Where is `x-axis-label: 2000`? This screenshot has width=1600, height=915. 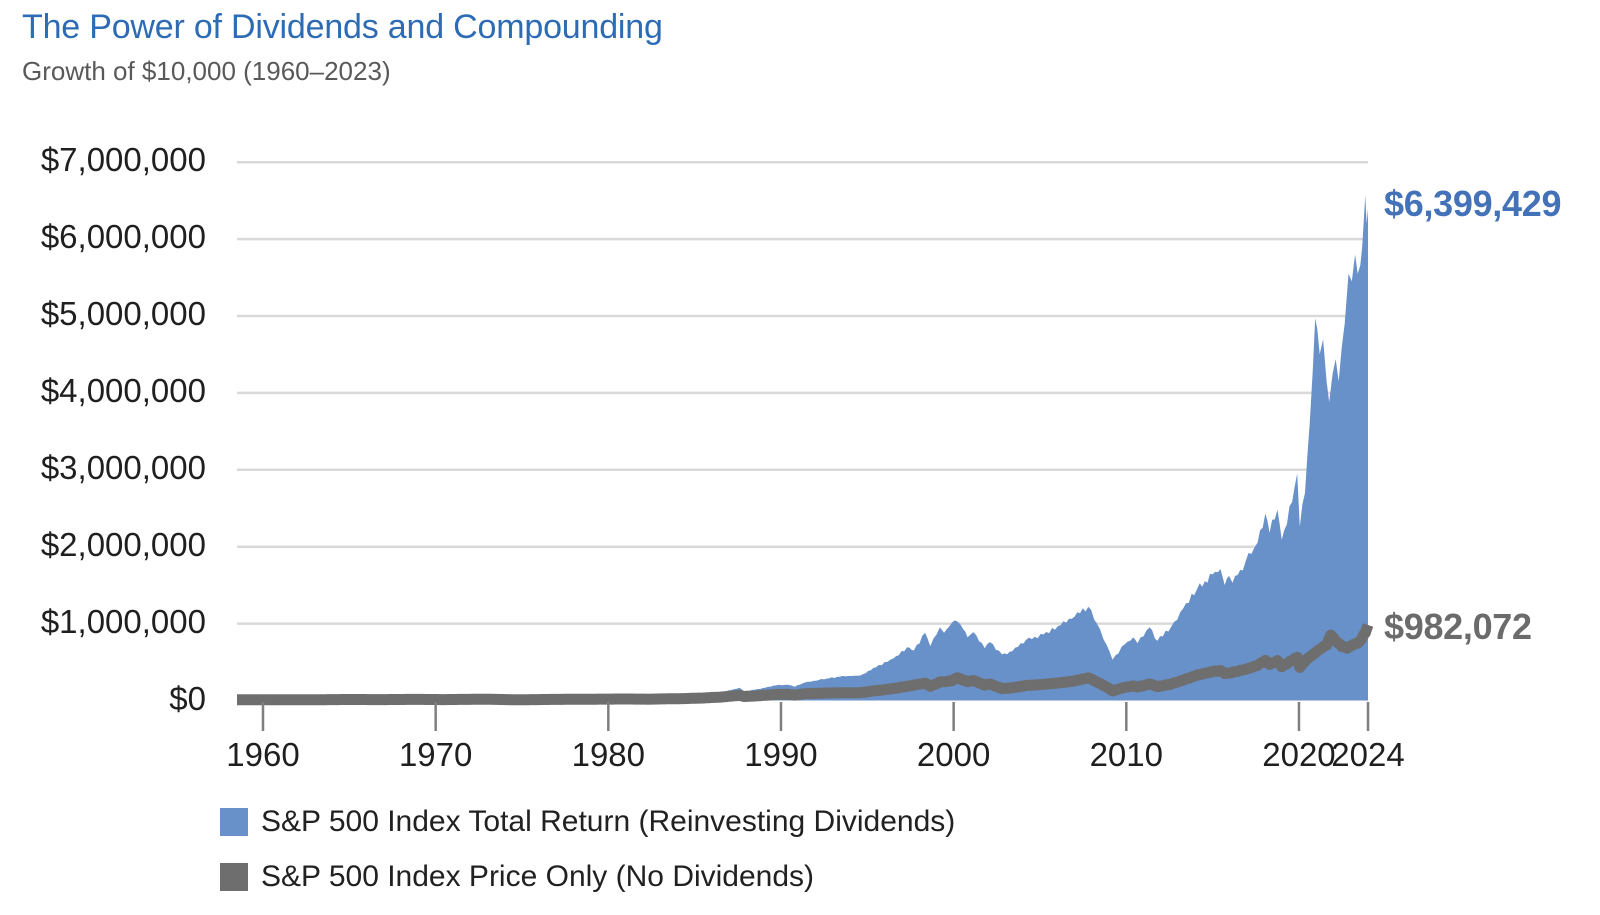 x-axis-label: 2000 is located at coordinates (953, 754).